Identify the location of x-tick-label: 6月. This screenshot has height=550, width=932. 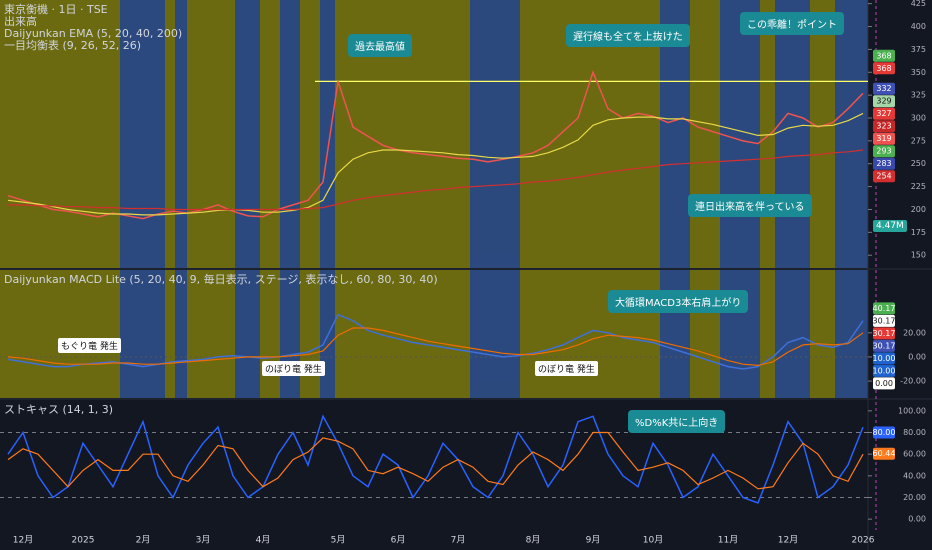
(398, 540).